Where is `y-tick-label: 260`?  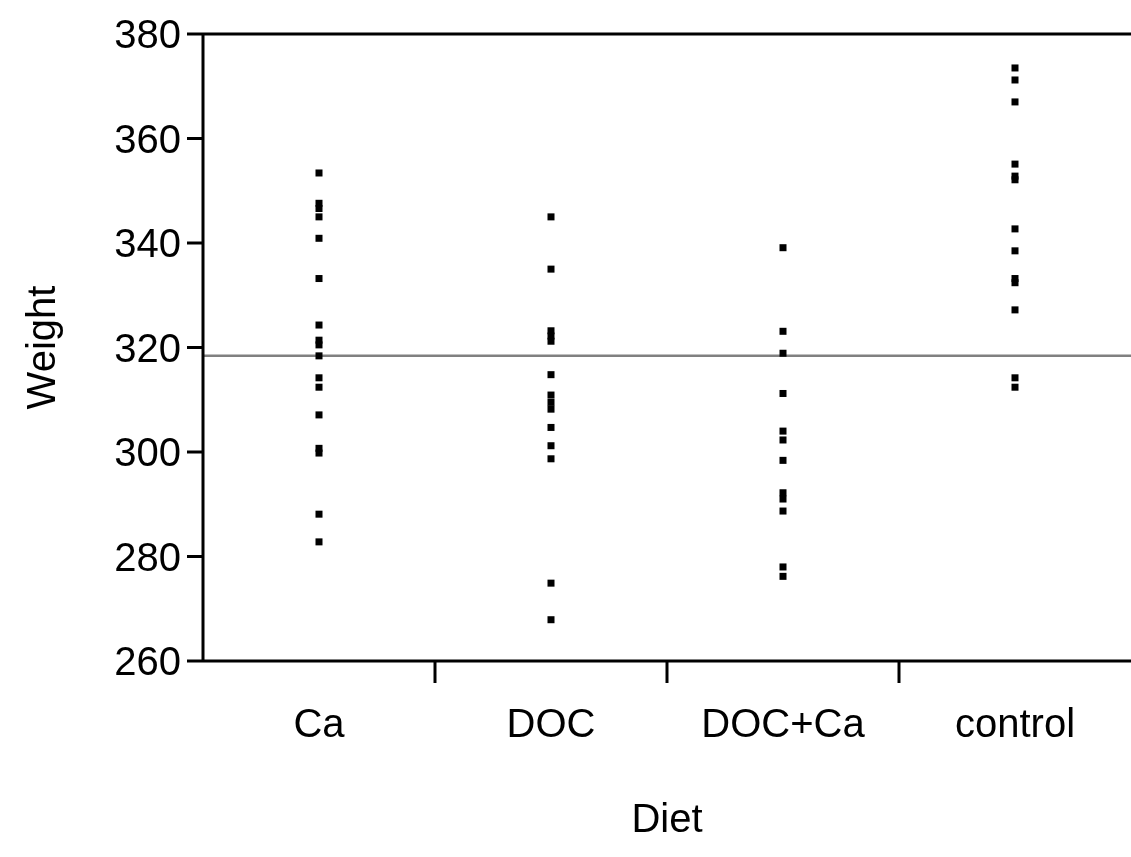
y-tick-label: 260 is located at coordinates (147, 661).